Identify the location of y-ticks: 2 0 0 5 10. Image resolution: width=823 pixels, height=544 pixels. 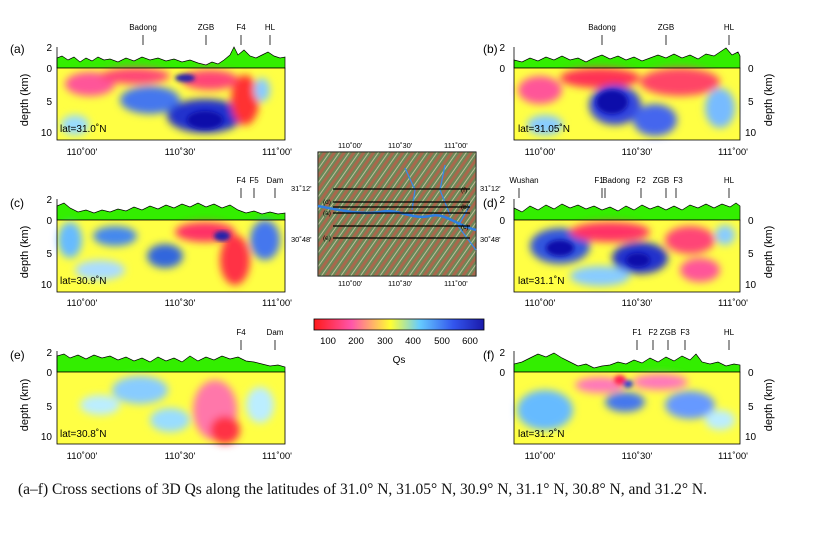
(627, 395).